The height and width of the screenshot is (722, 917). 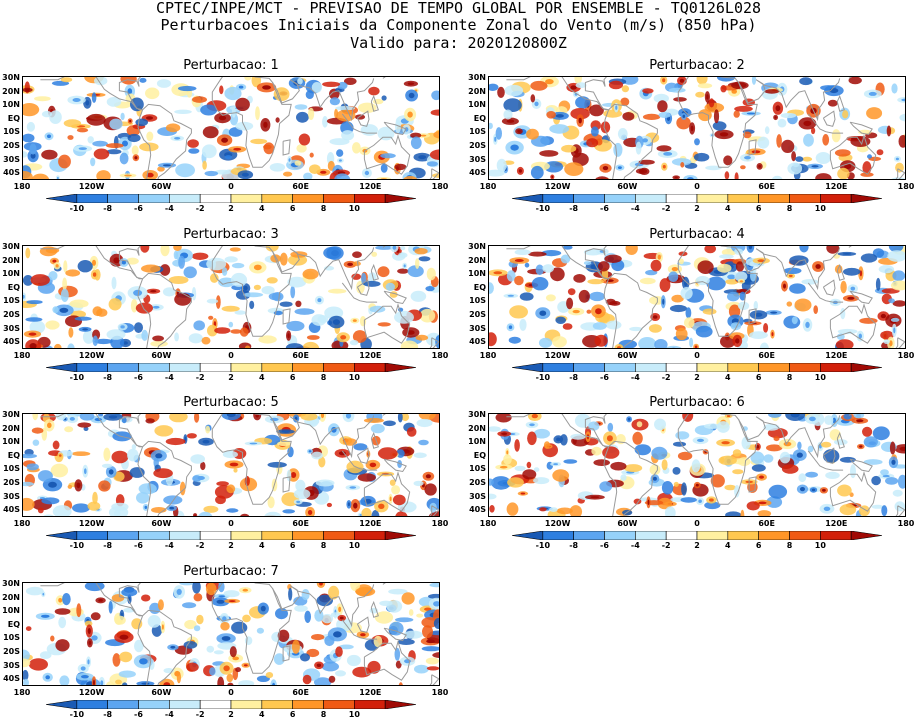 What do you see at coordinates (666, 545) in the screenshot?
I see `colorbar-label: -2` at bounding box center [666, 545].